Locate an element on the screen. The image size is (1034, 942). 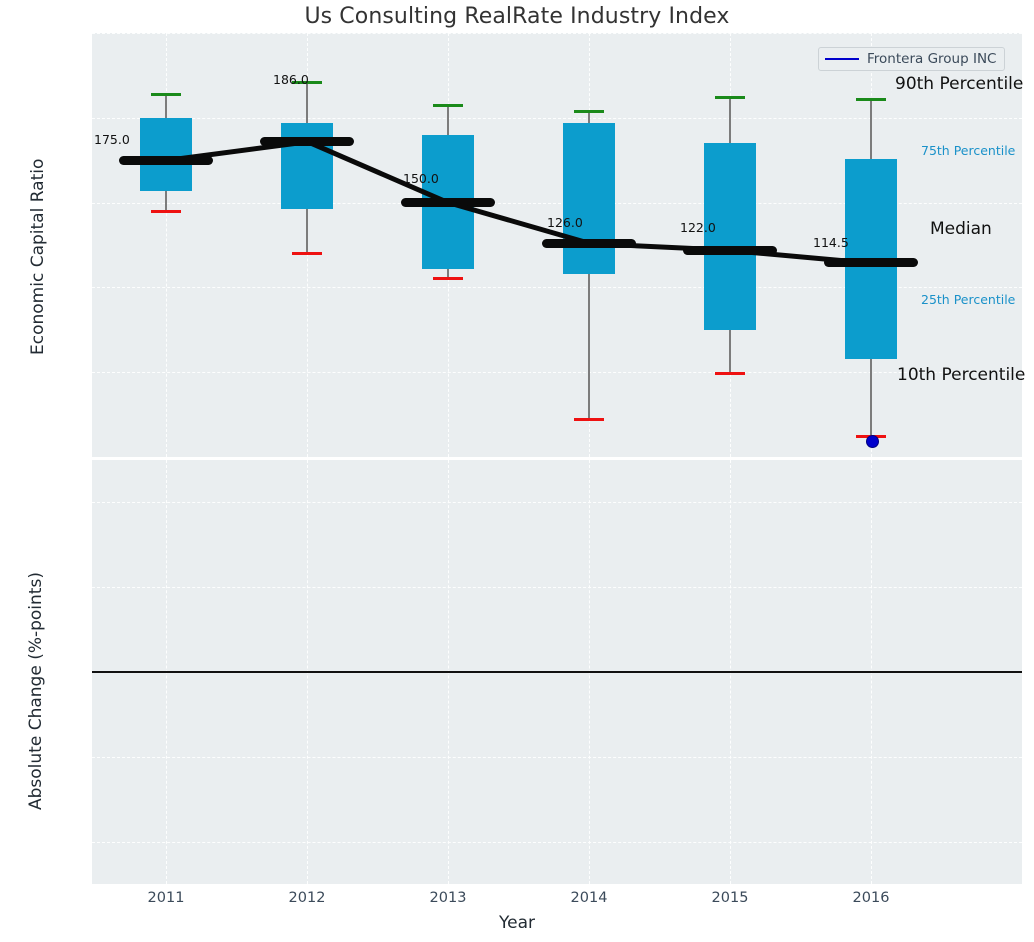
zero-reference-line is located at coordinates (557, 672).